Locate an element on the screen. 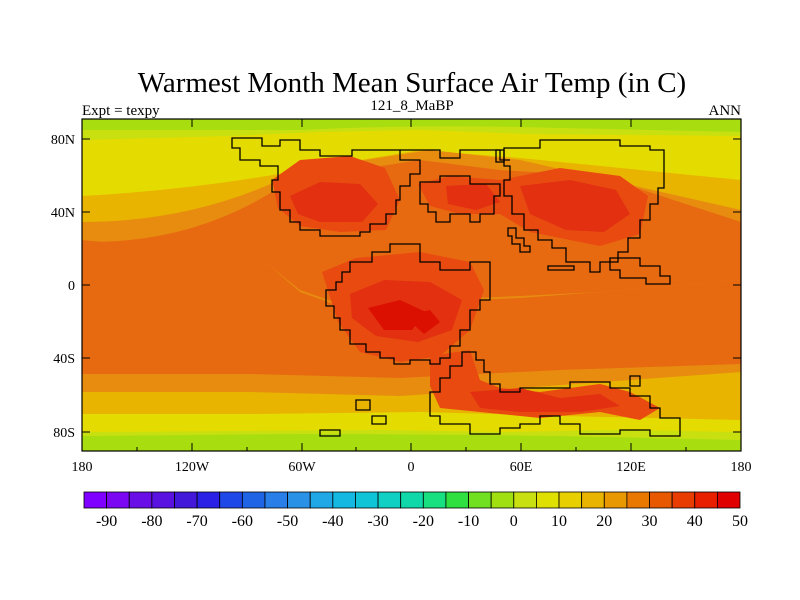  hotter-north-america is located at coordinates (334, 202).